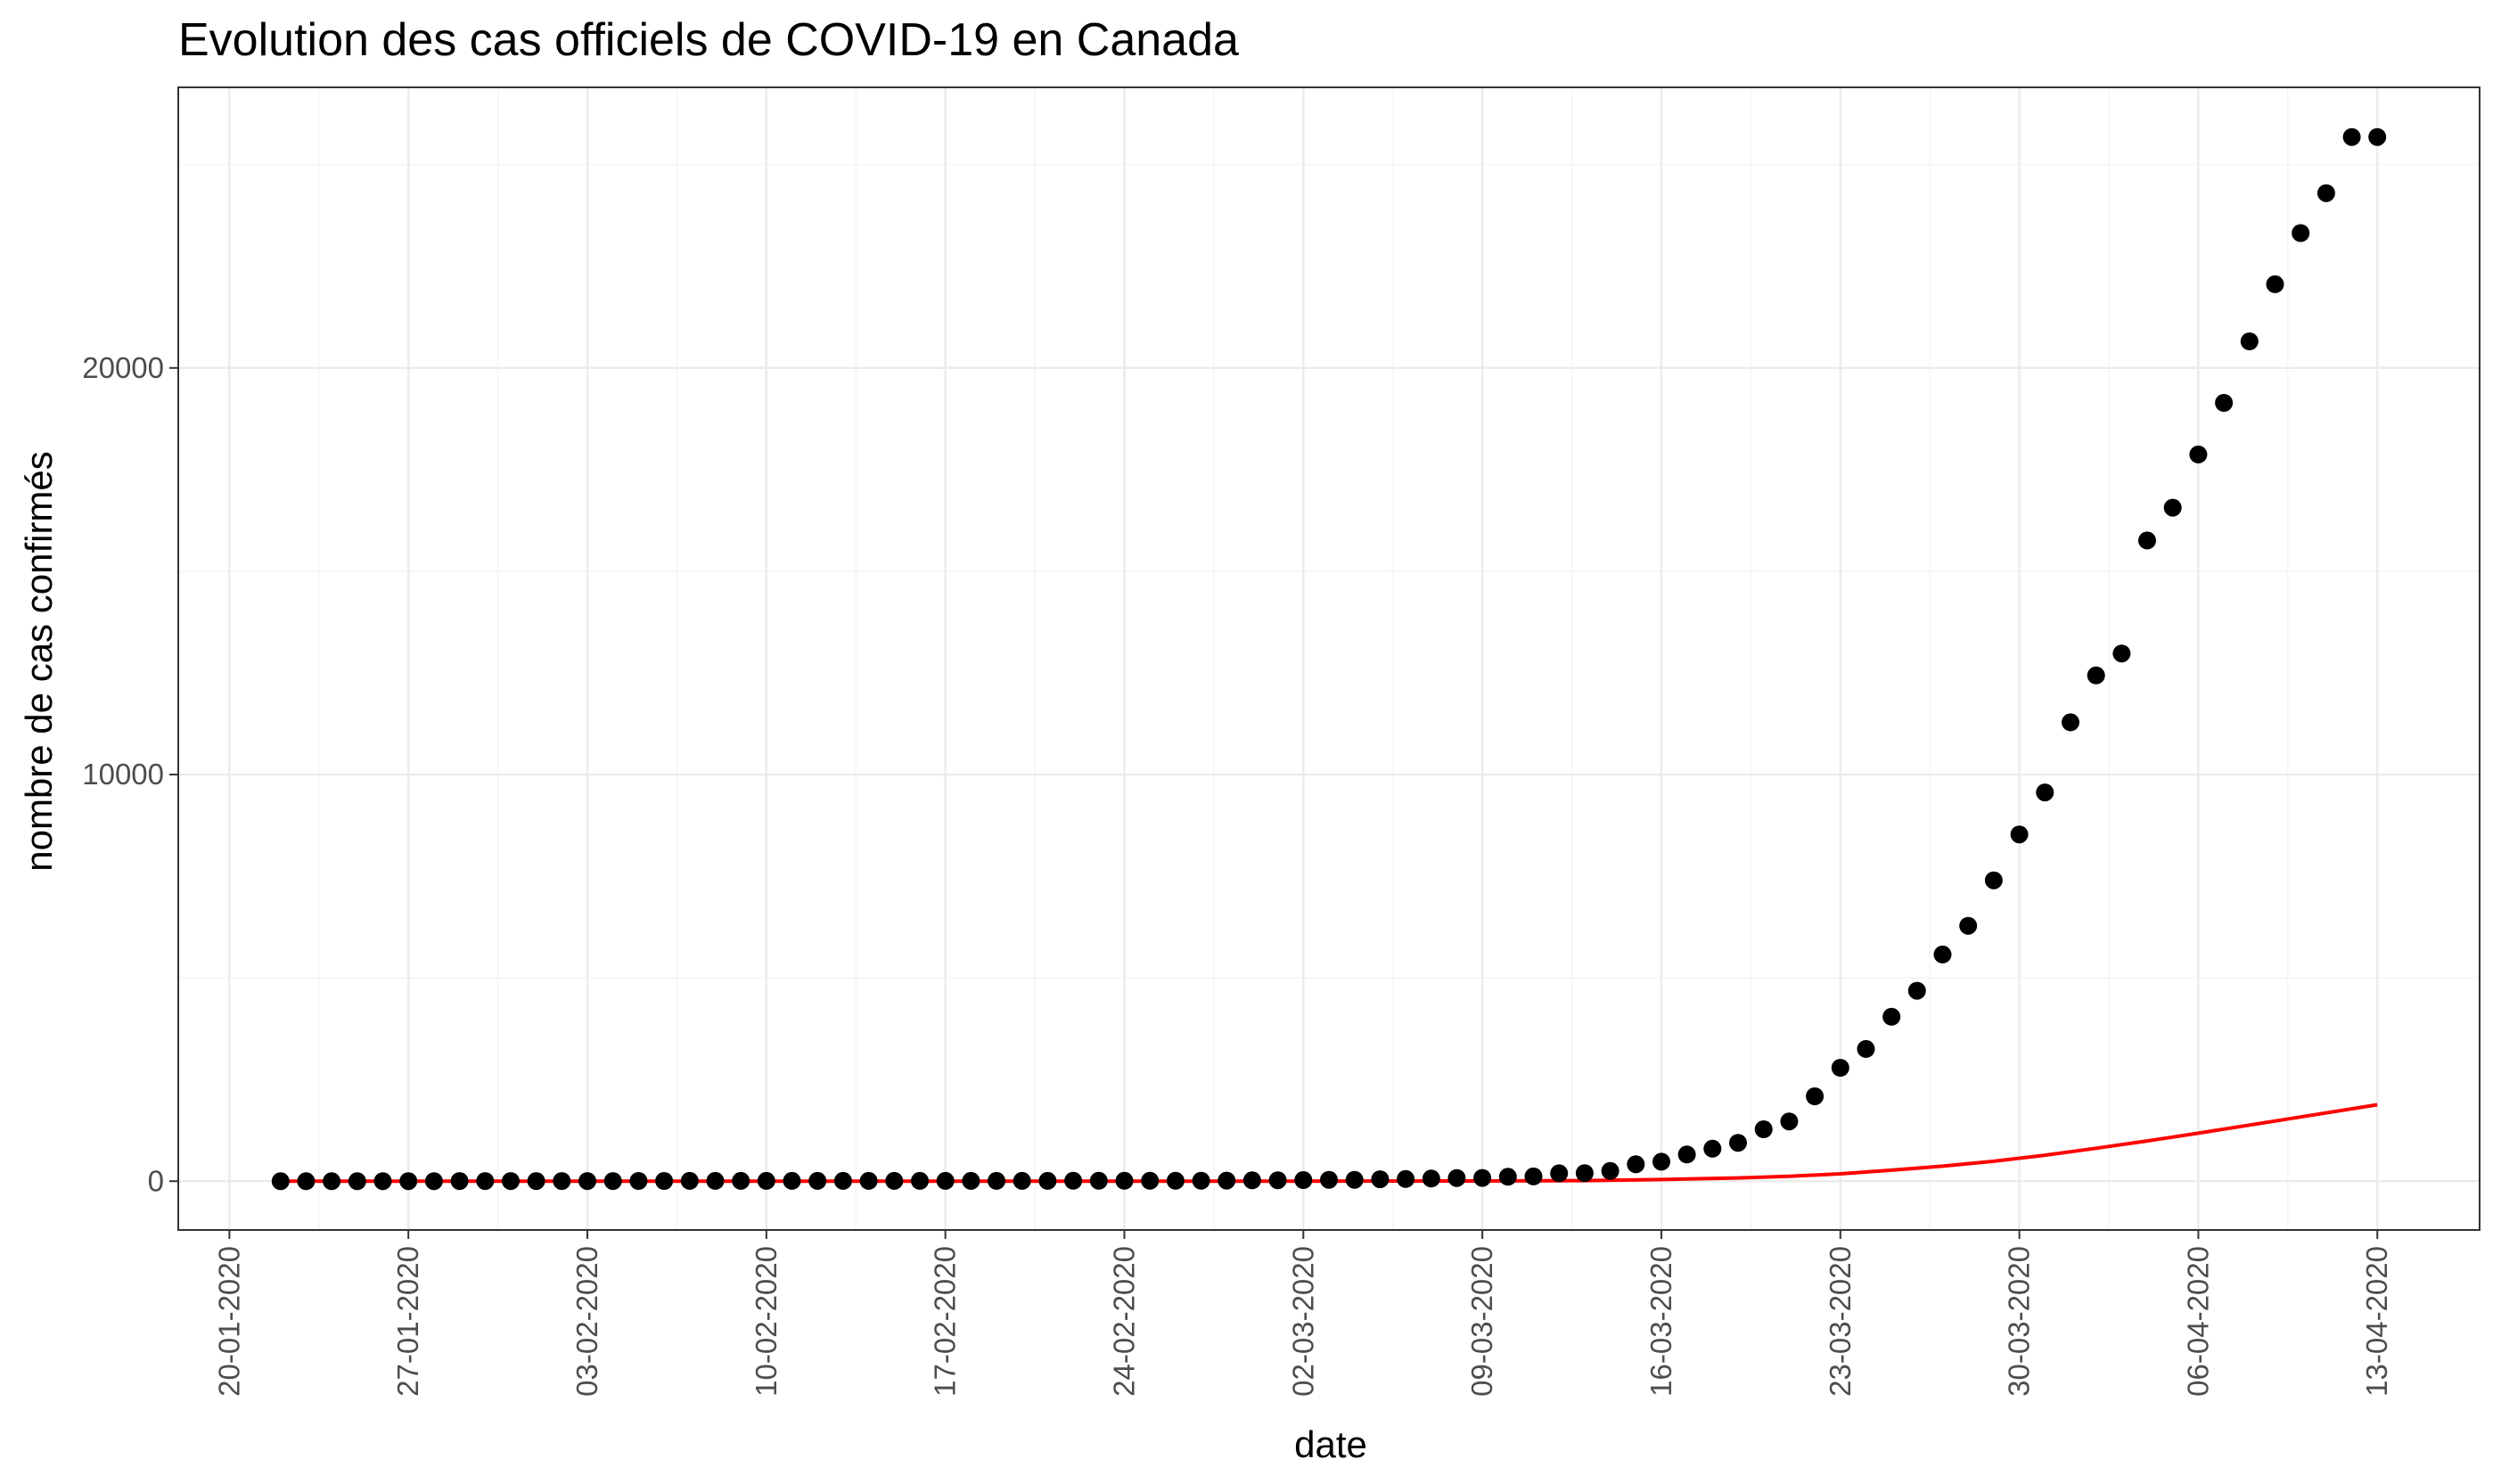  What do you see at coordinates (1124, 1321) in the screenshot?
I see `x-tick-label: 24-02-2020` at bounding box center [1124, 1321].